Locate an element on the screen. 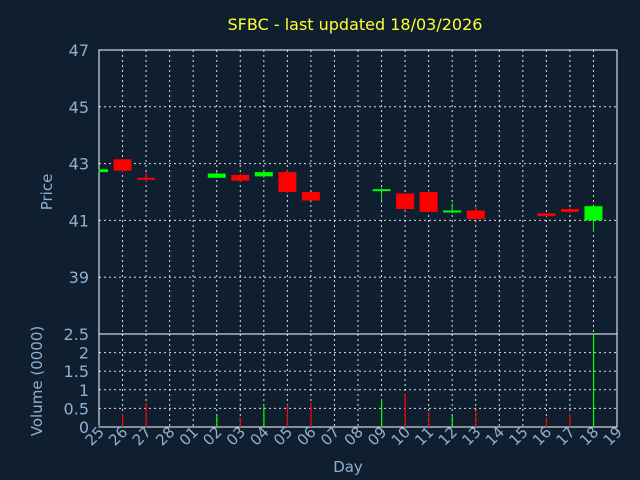 This screenshot has width=640, height=480. volume-tick-label: 0.5 is located at coordinates (76, 408).